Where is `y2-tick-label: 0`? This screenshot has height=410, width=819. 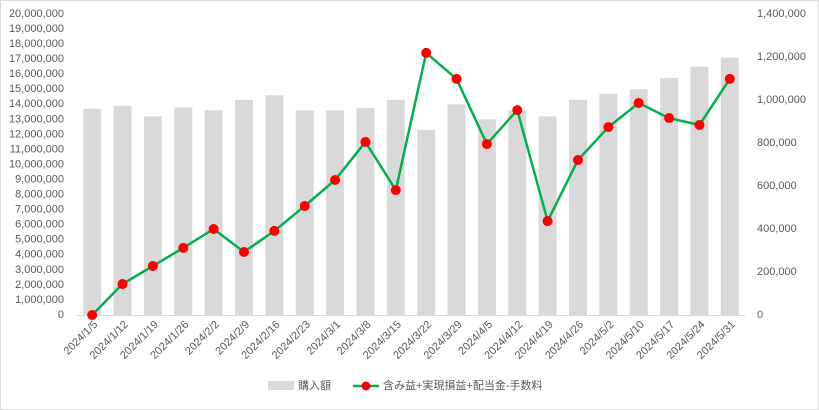 y2-tick-label: 0 is located at coordinates (760, 315).